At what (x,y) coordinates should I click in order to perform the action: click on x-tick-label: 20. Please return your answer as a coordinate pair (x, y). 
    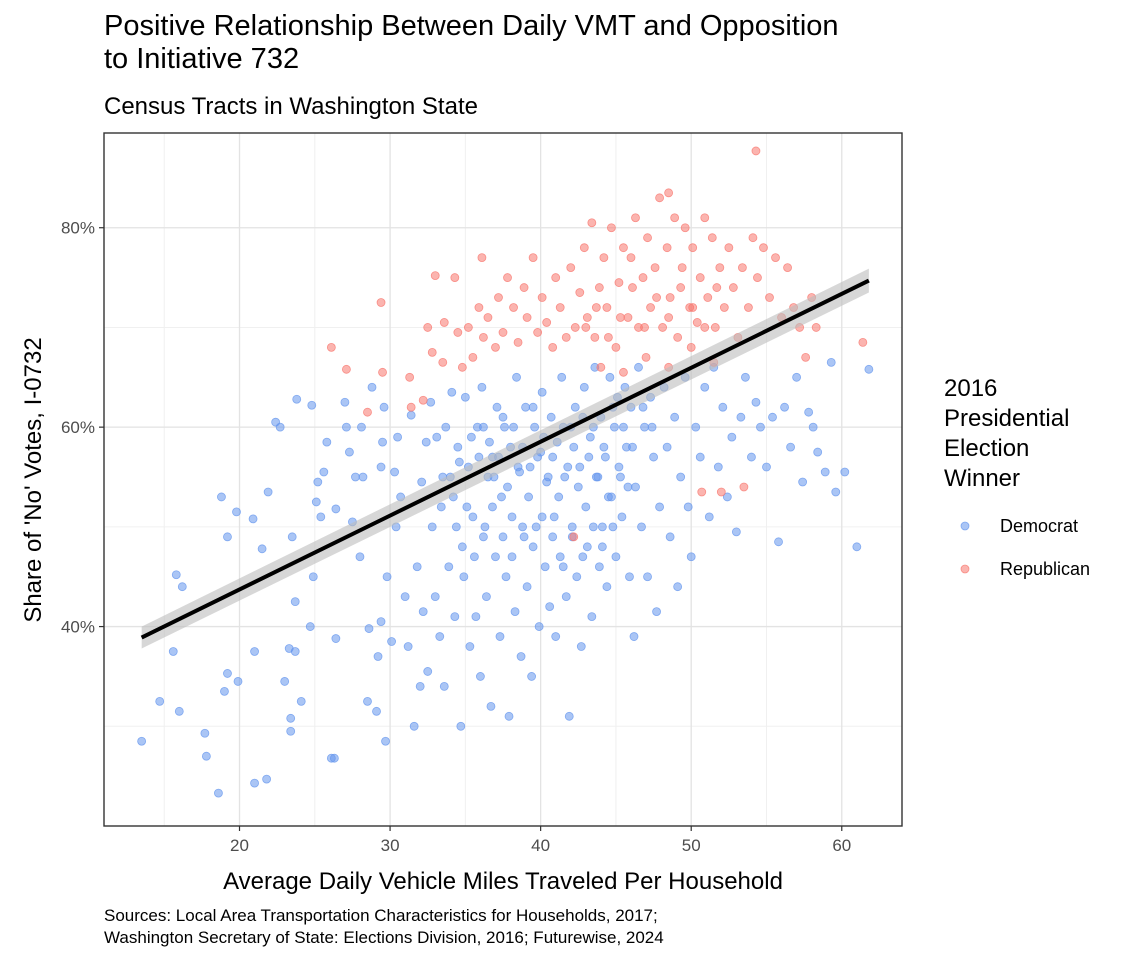
    Looking at the image, I should click on (239, 845).